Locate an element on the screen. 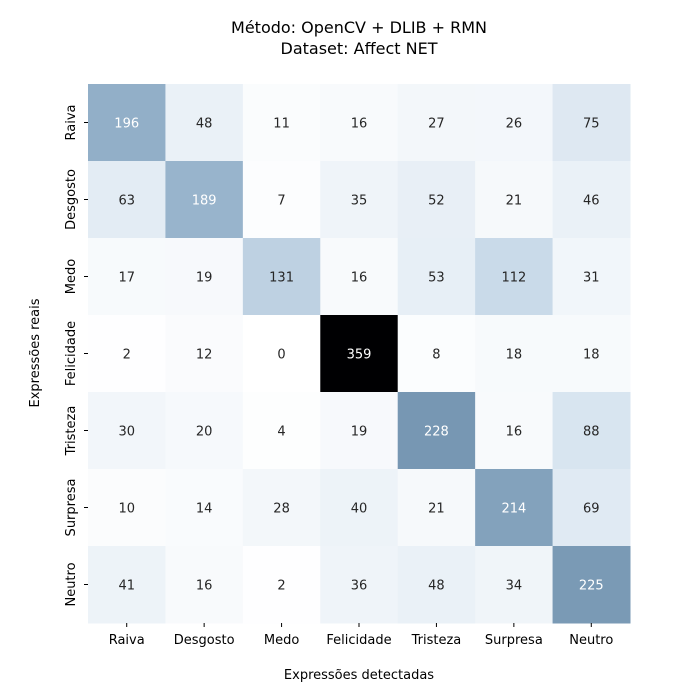 This screenshot has height=700, width=700. cell-value-label: 20 is located at coordinates (204, 432).